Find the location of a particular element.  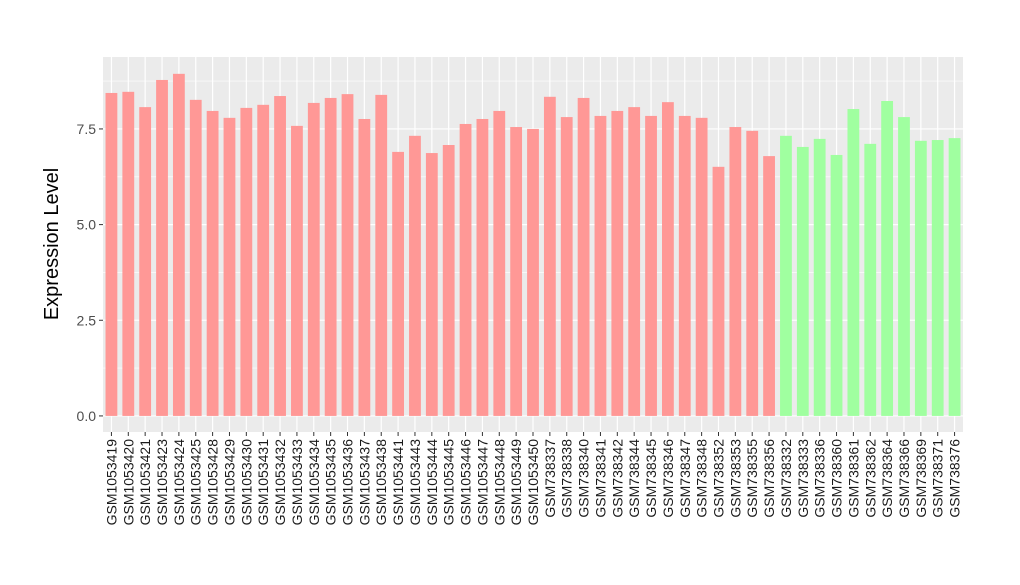

x-tick-label: GSM1053438 is located at coordinates (381, 482).